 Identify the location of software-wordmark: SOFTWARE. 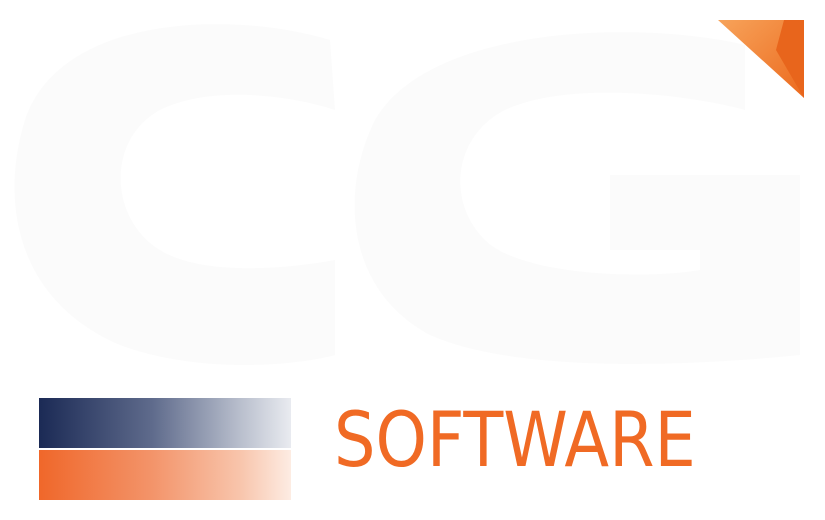
(536, 440).